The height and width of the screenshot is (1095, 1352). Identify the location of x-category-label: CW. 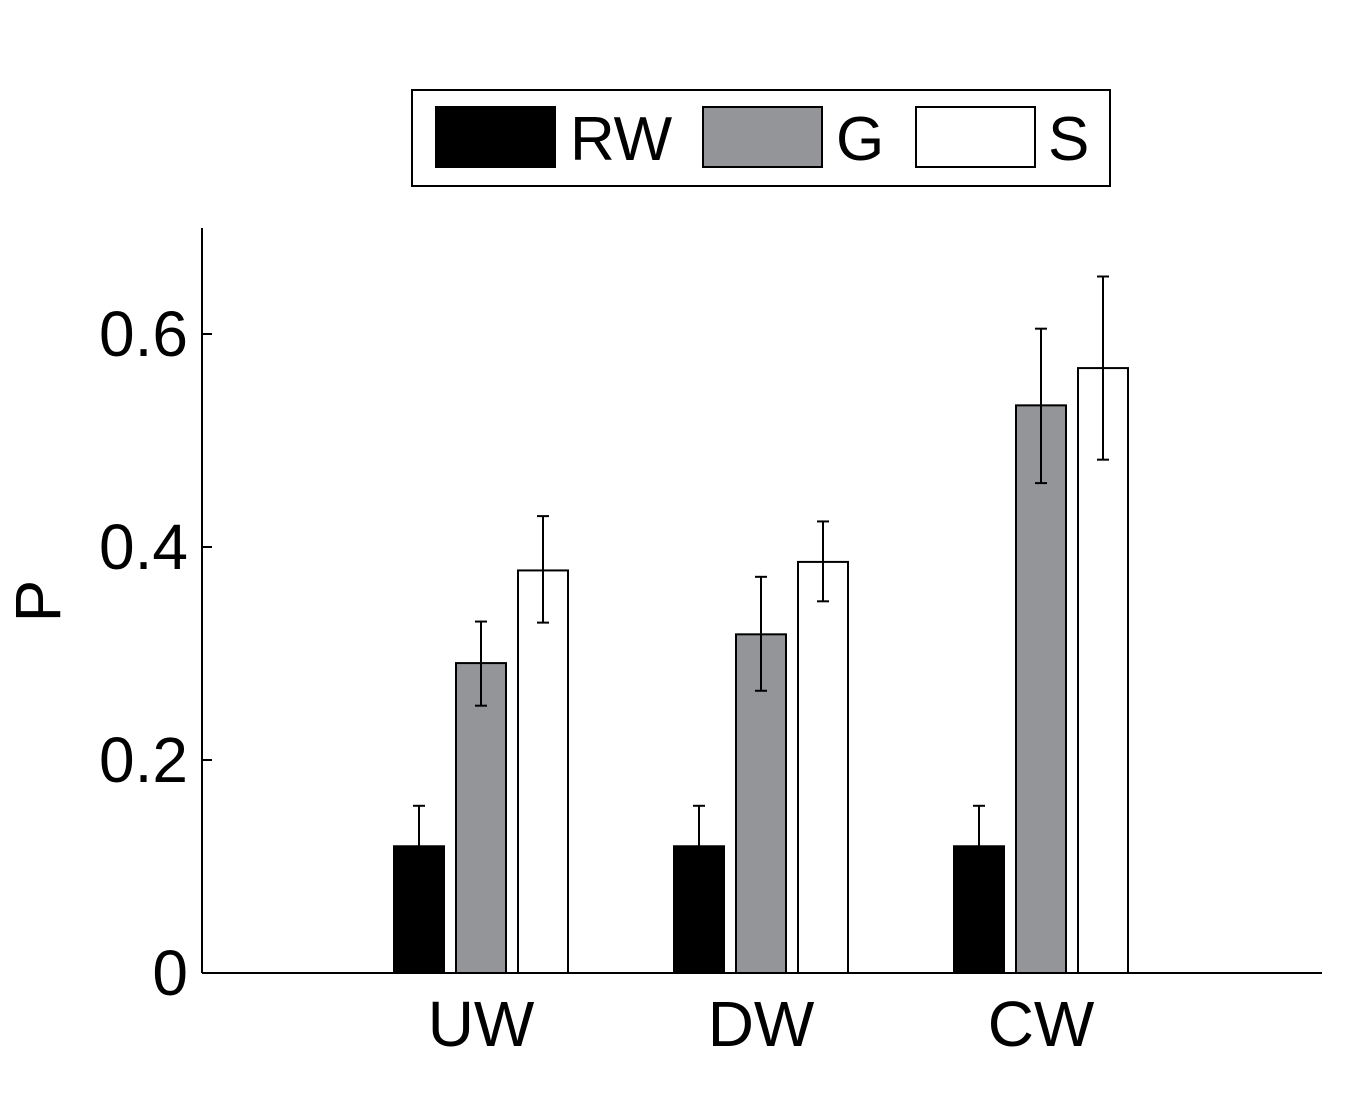
(1041, 1024).